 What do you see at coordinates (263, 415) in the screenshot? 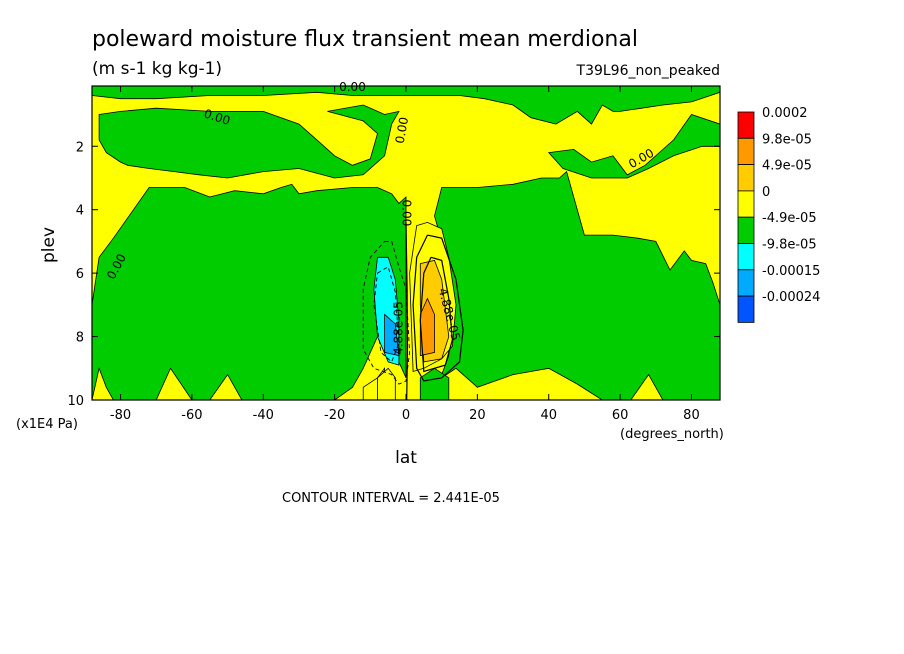
I see `x-tick-label: -40` at bounding box center [263, 415].